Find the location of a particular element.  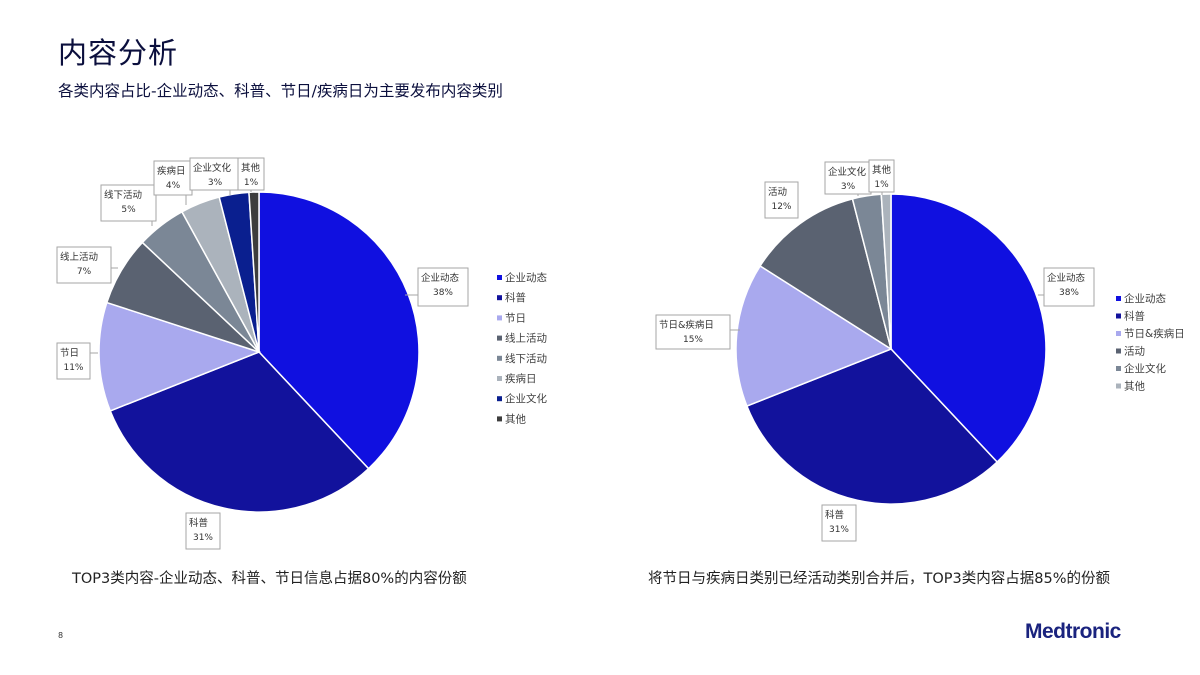

slice-callout: 疾病日 4% is located at coordinates (173, 182).